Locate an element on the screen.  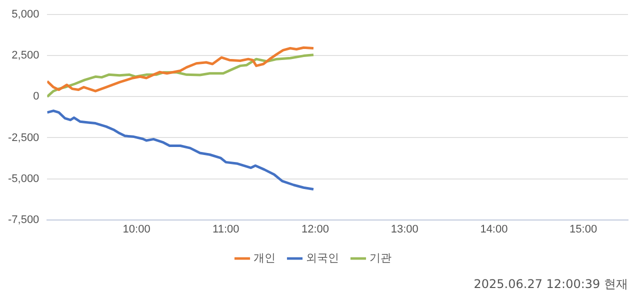
x-tick-label: 11:00 is located at coordinates (226, 229).